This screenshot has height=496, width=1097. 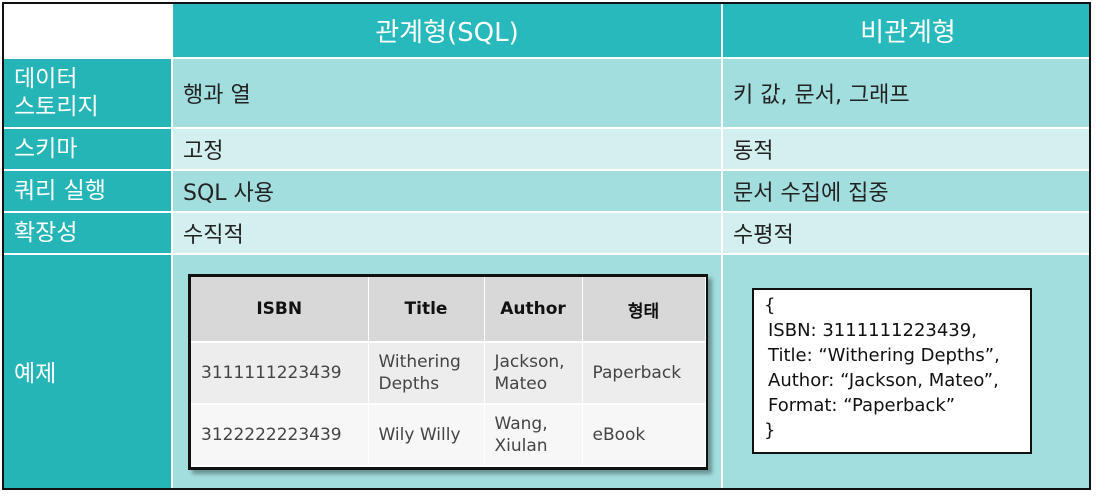 What do you see at coordinates (87, 191) in the screenshot?
I see `row-label-query: 쿼리 실행` at bounding box center [87, 191].